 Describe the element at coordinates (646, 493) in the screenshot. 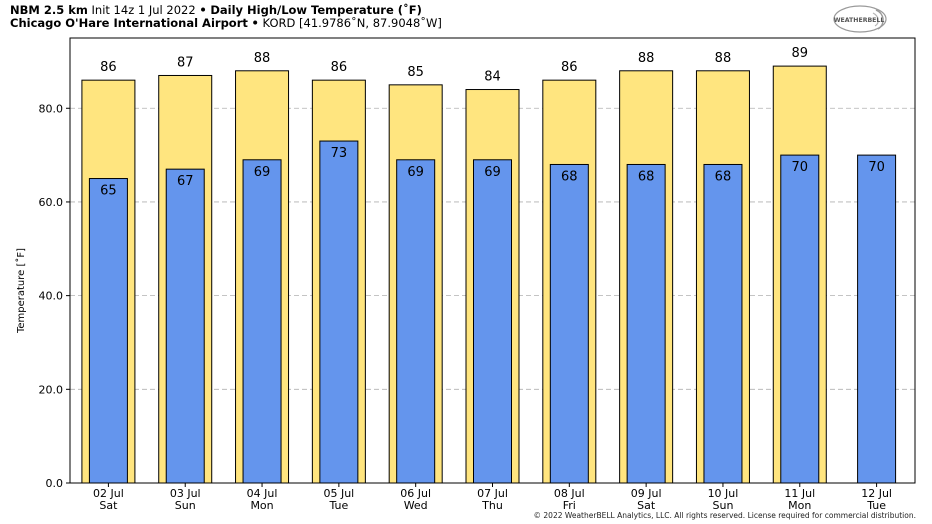

I see `x-tick-date: 09 Jul` at that location.